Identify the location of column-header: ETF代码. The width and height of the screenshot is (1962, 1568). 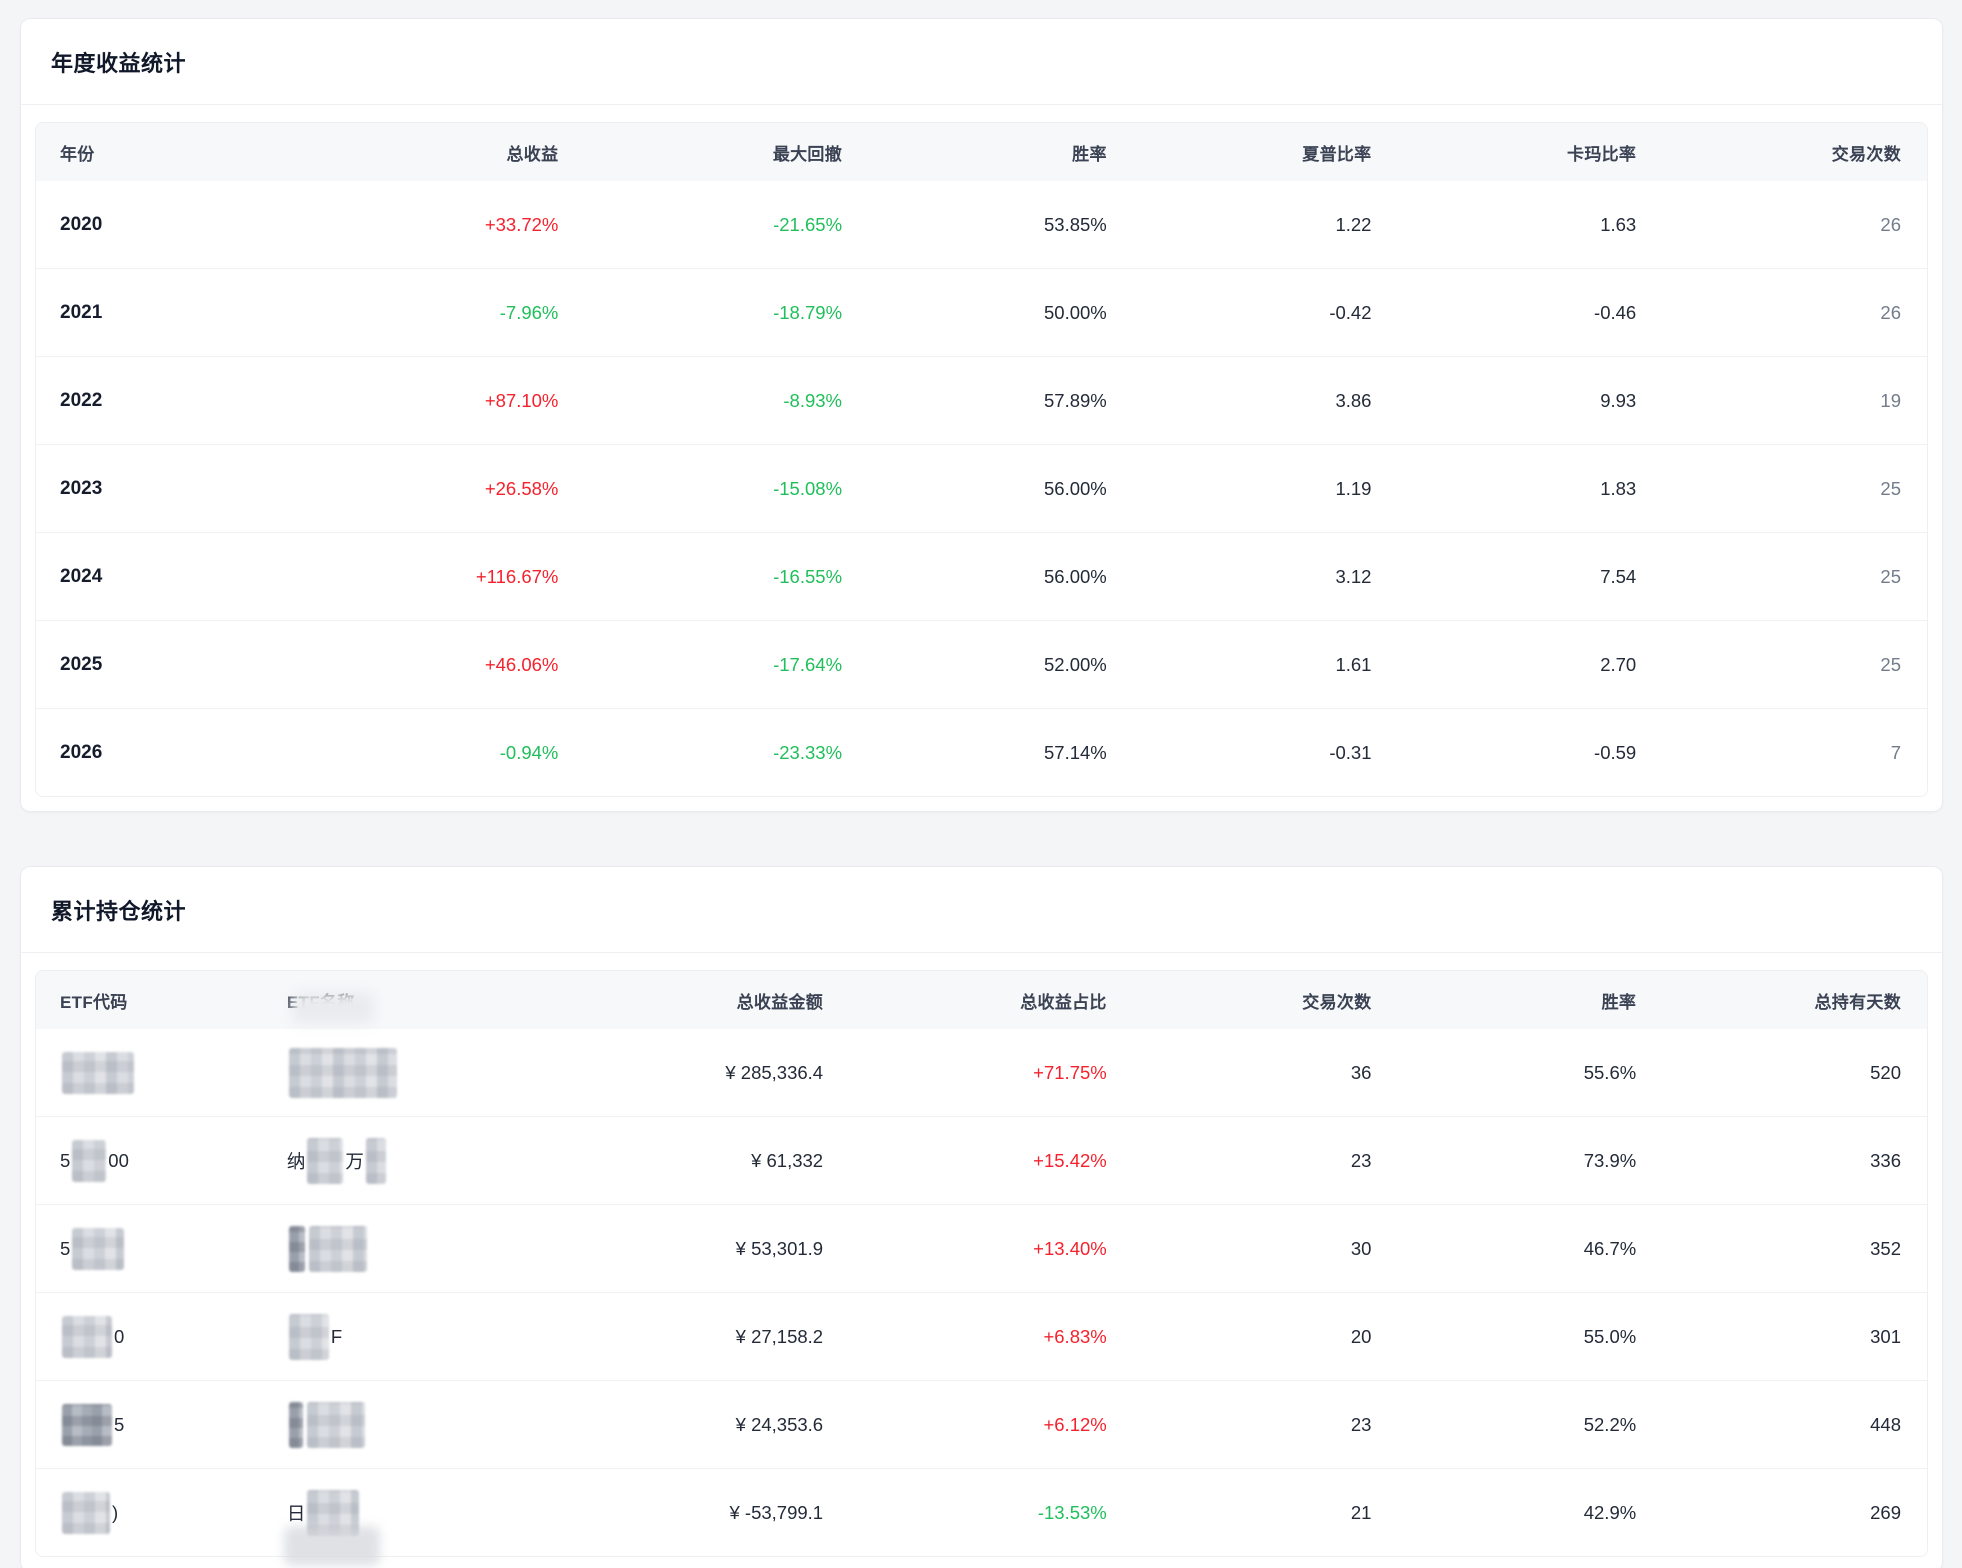
(149, 1000).